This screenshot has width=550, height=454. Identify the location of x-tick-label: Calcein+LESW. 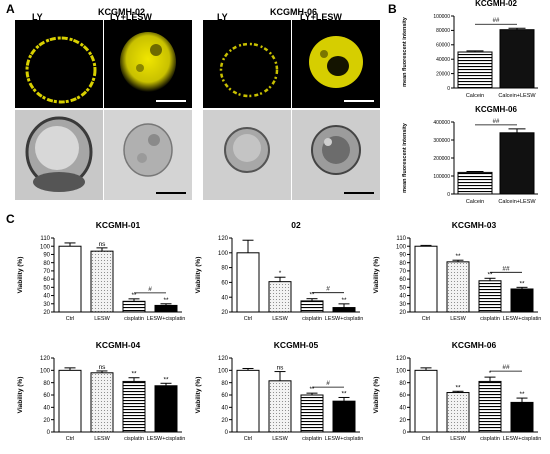
(517, 202).